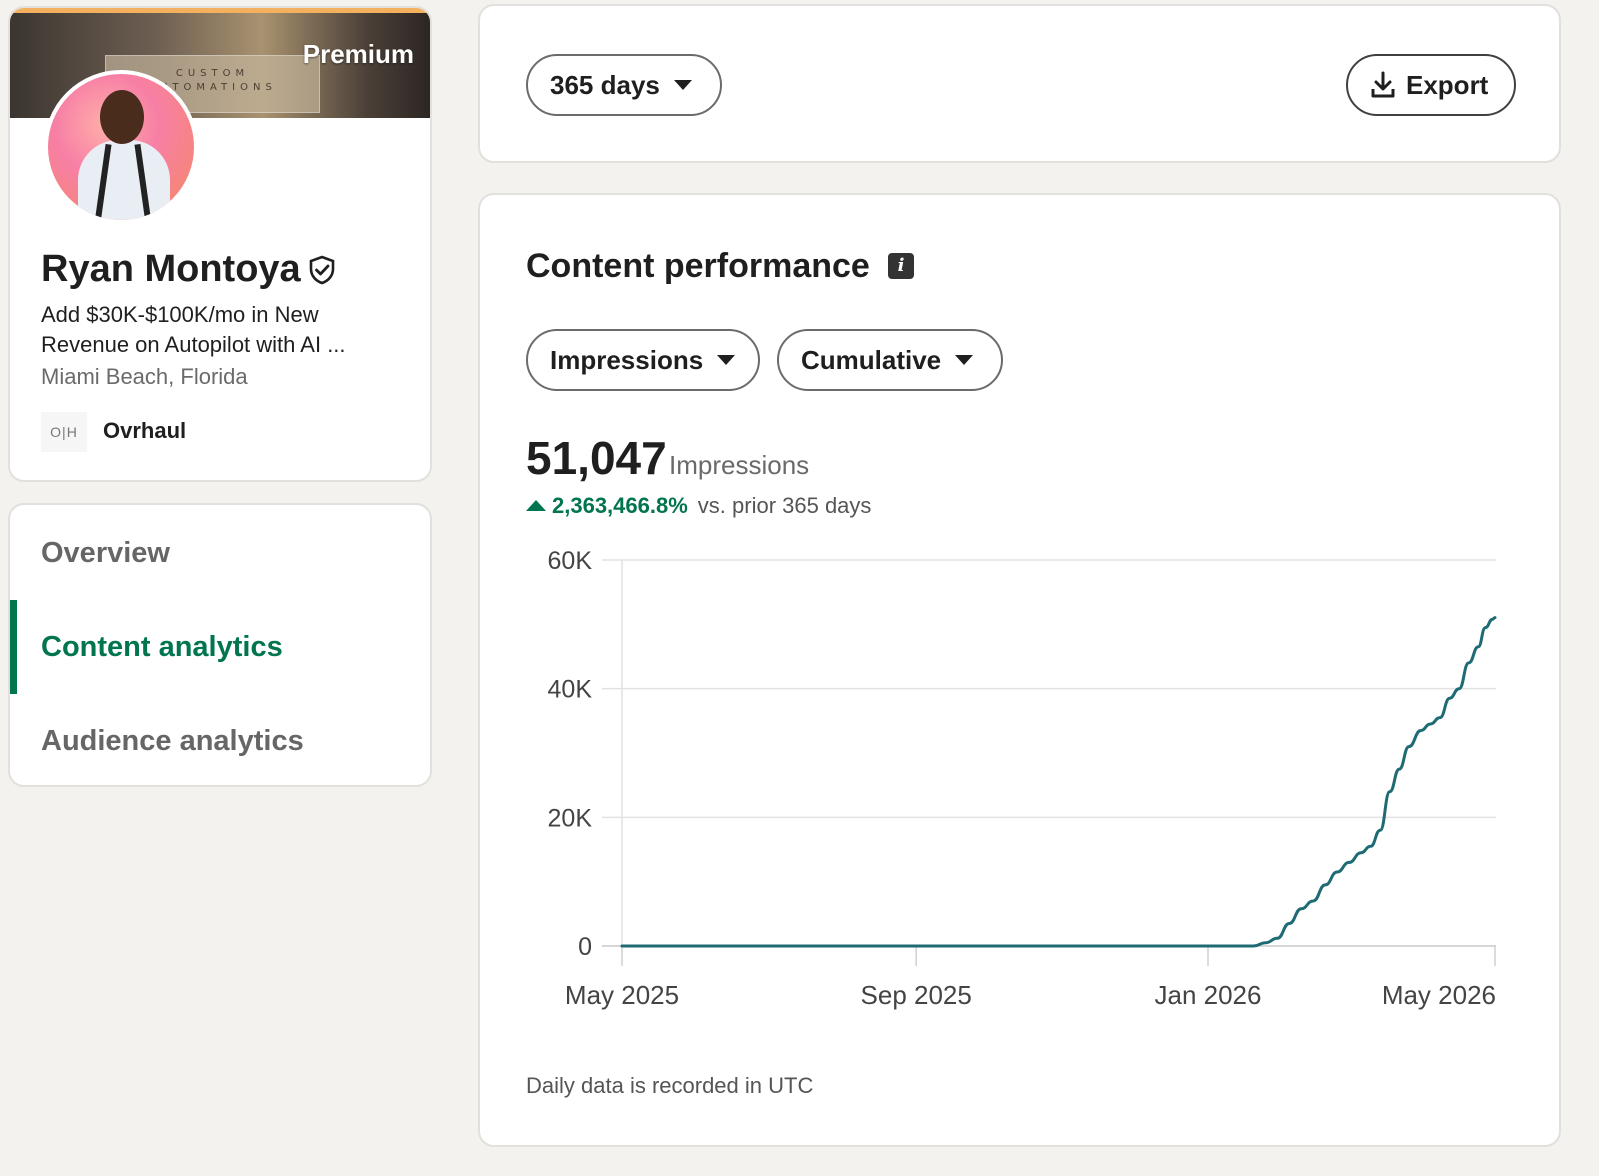  I want to click on export-button: Export, so click(1431, 85).